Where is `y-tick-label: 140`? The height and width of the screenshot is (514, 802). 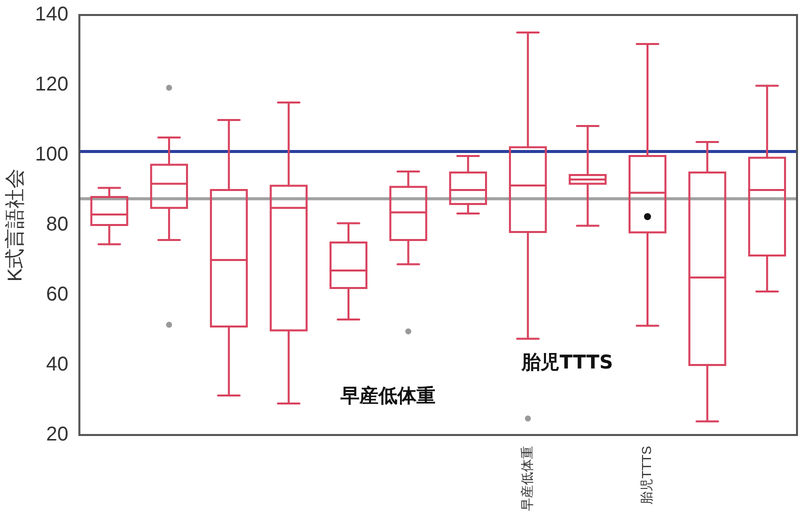
y-tick-label: 140 is located at coordinates (51, 15).